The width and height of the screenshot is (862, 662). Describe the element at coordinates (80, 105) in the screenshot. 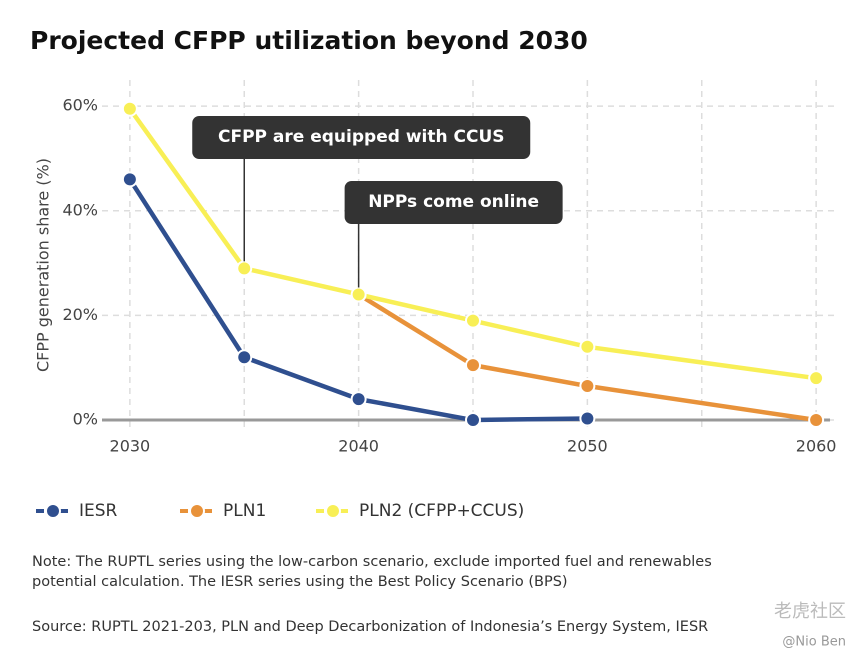

I see `y-tick-label: 60%` at that location.